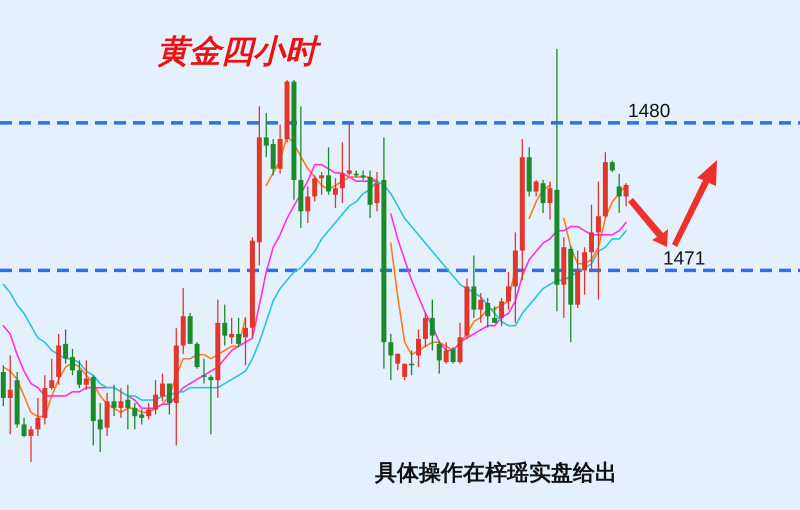  Describe the element at coordinates (495, 473) in the screenshot. I see `annotation: 具体操作在梓瑶实盘给出` at that location.